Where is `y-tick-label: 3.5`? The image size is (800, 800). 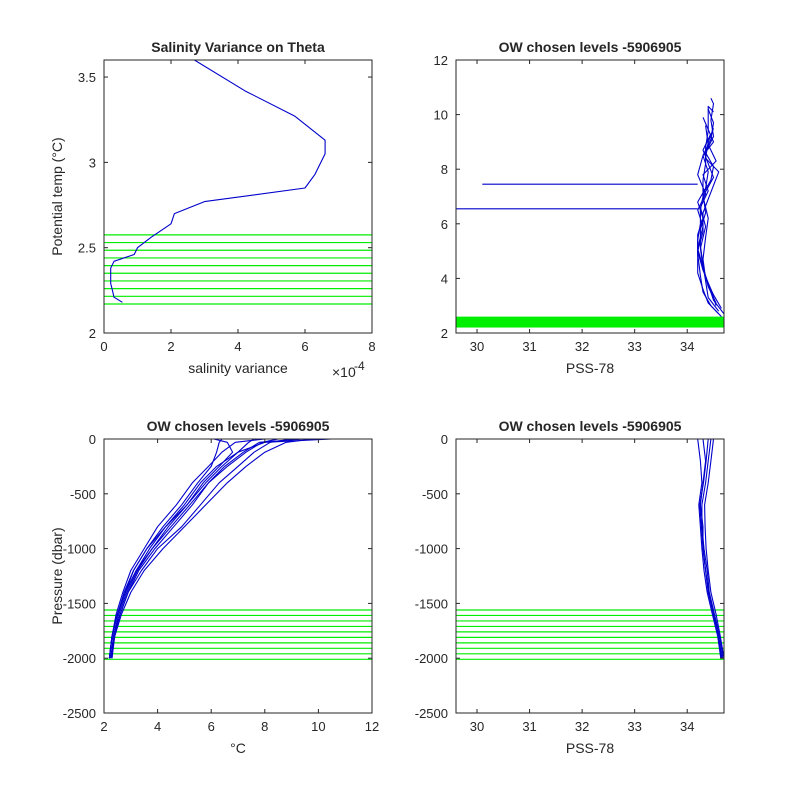
y-tick-label: 3.5 is located at coordinates (87, 77).